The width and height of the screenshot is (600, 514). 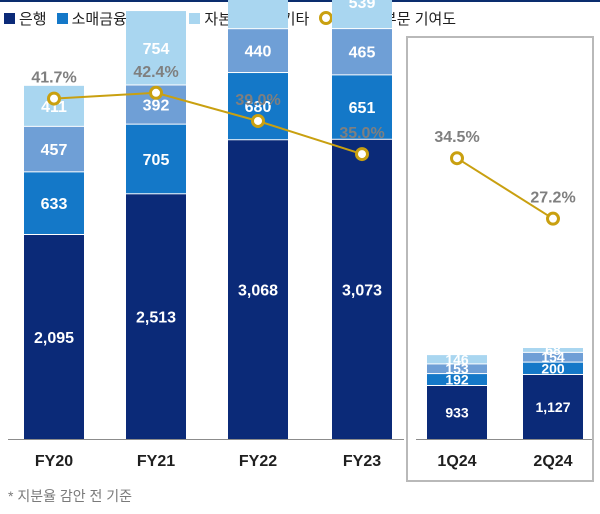 I want to click on data-label-fy21-series-1: 705, so click(x=156, y=160).